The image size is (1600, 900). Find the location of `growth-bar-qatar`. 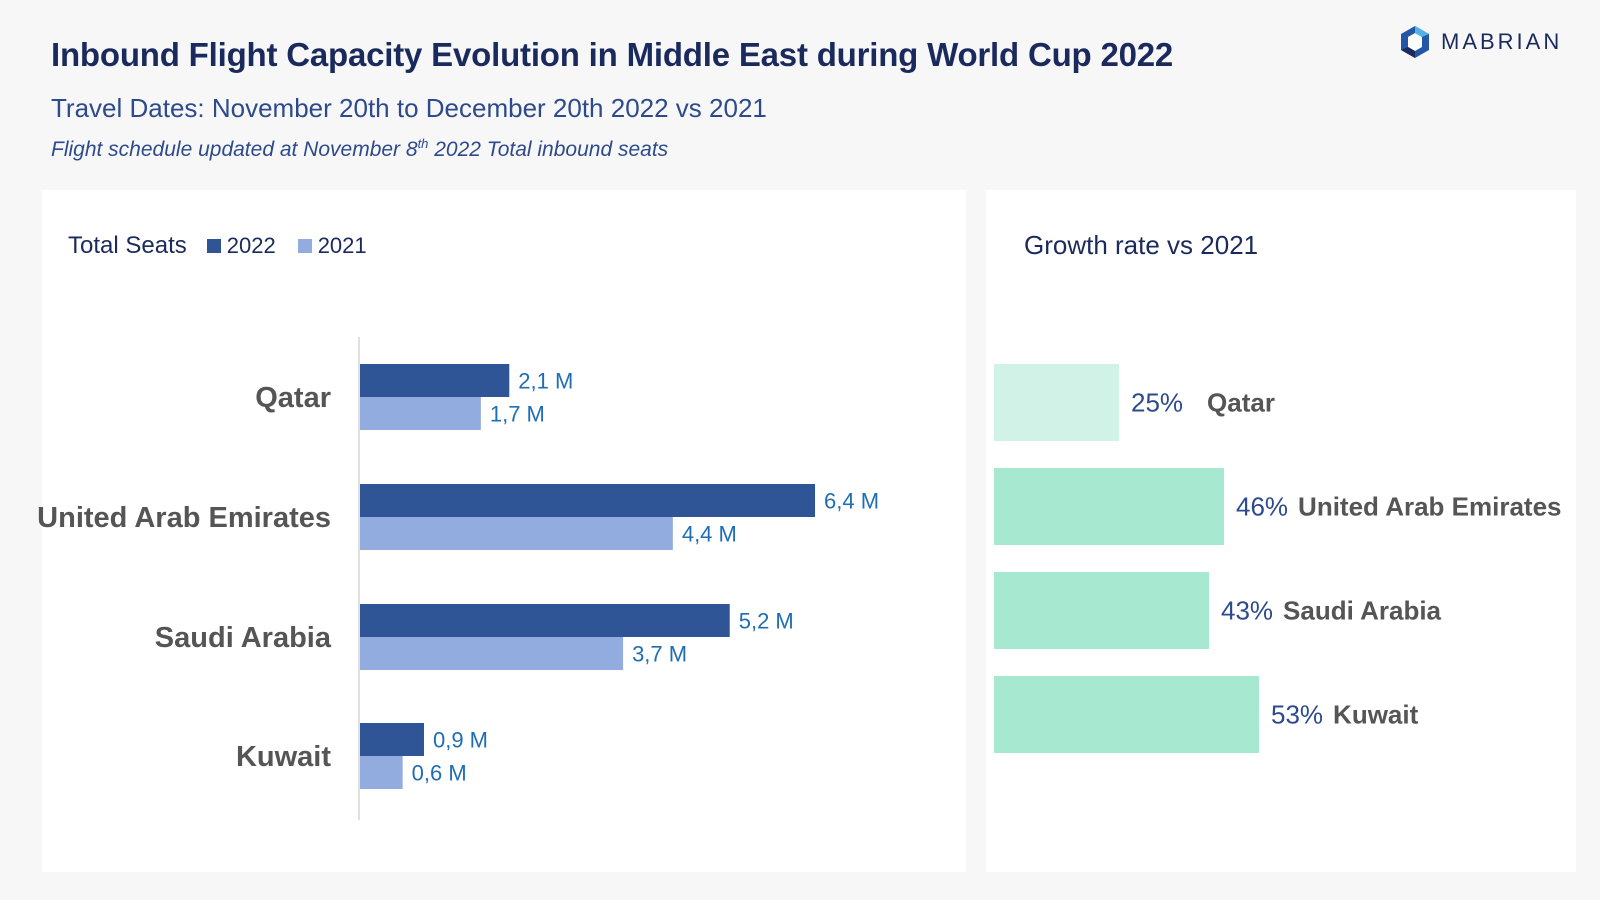

growth-bar-qatar is located at coordinates (1056, 402).